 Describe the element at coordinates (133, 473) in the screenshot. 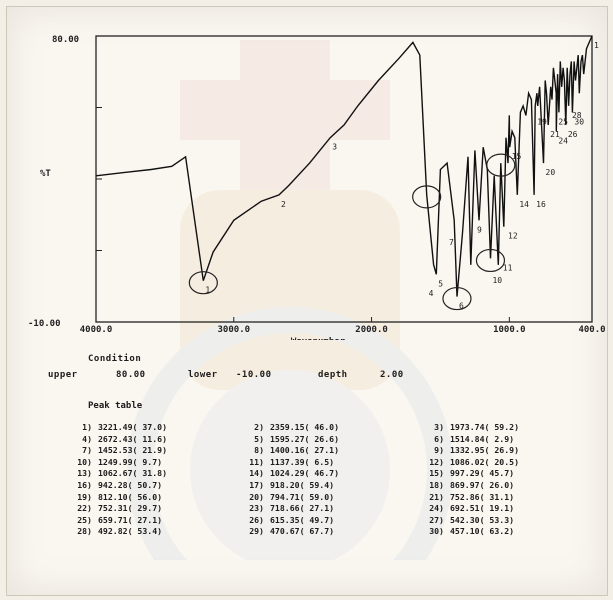

I see `peak-value: 1062.67( 31.8)` at that location.